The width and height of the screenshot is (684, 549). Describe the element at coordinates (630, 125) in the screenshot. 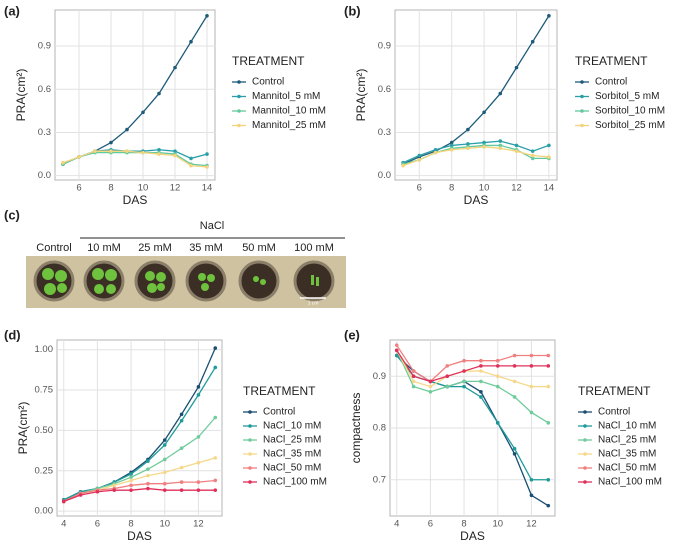

I see `legend-label: Sorbitol_25 mM` at that location.